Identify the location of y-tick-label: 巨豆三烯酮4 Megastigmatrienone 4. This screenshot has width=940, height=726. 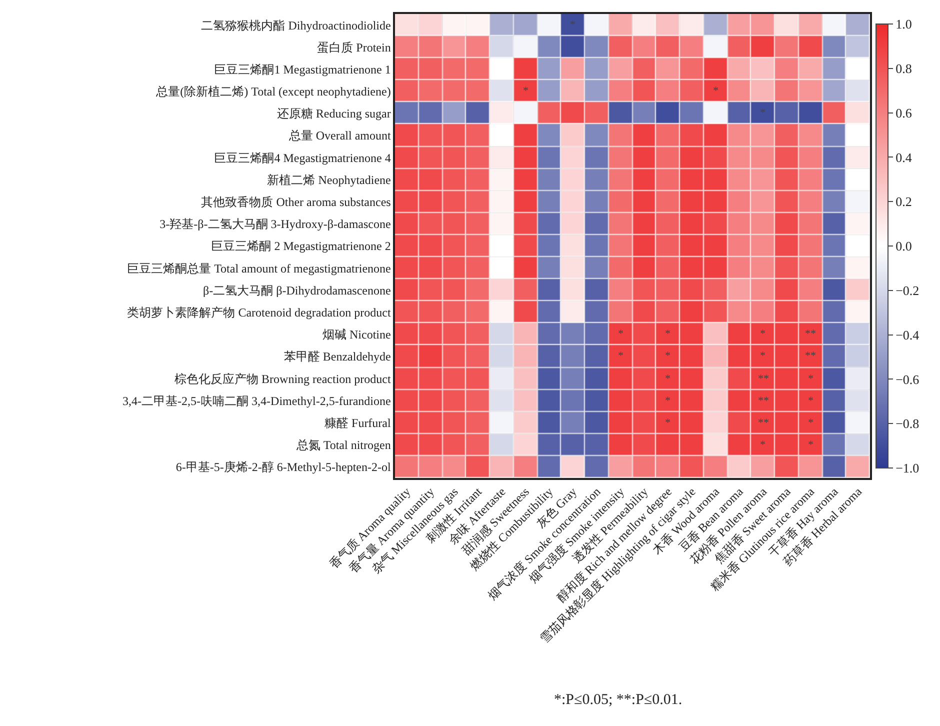
(302, 157).